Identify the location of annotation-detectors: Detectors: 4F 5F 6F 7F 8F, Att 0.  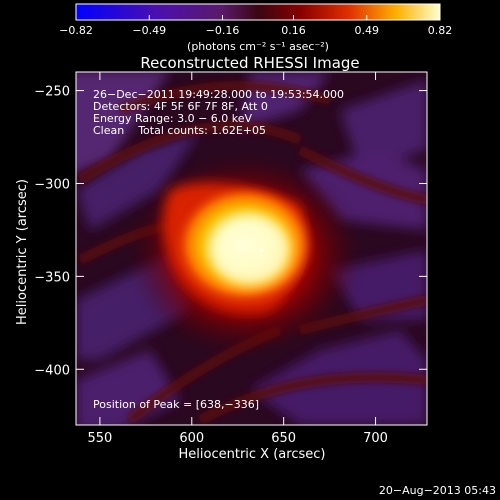
(180, 106).